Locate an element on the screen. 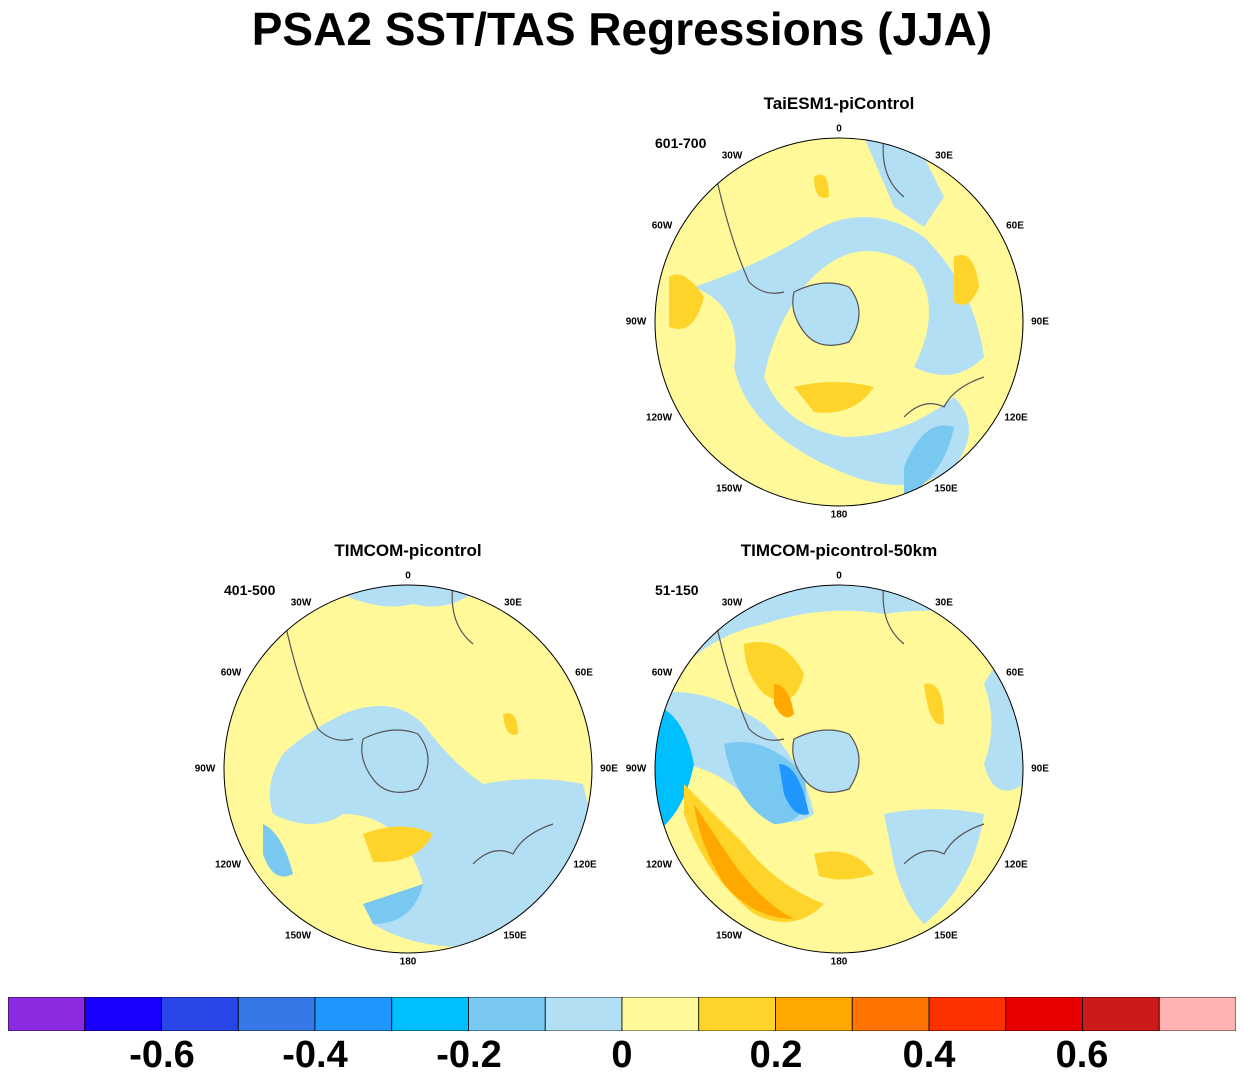 The image size is (1244, 1078). colorbar-tick-label: -0.2 is located at coordinates (469, 1055).